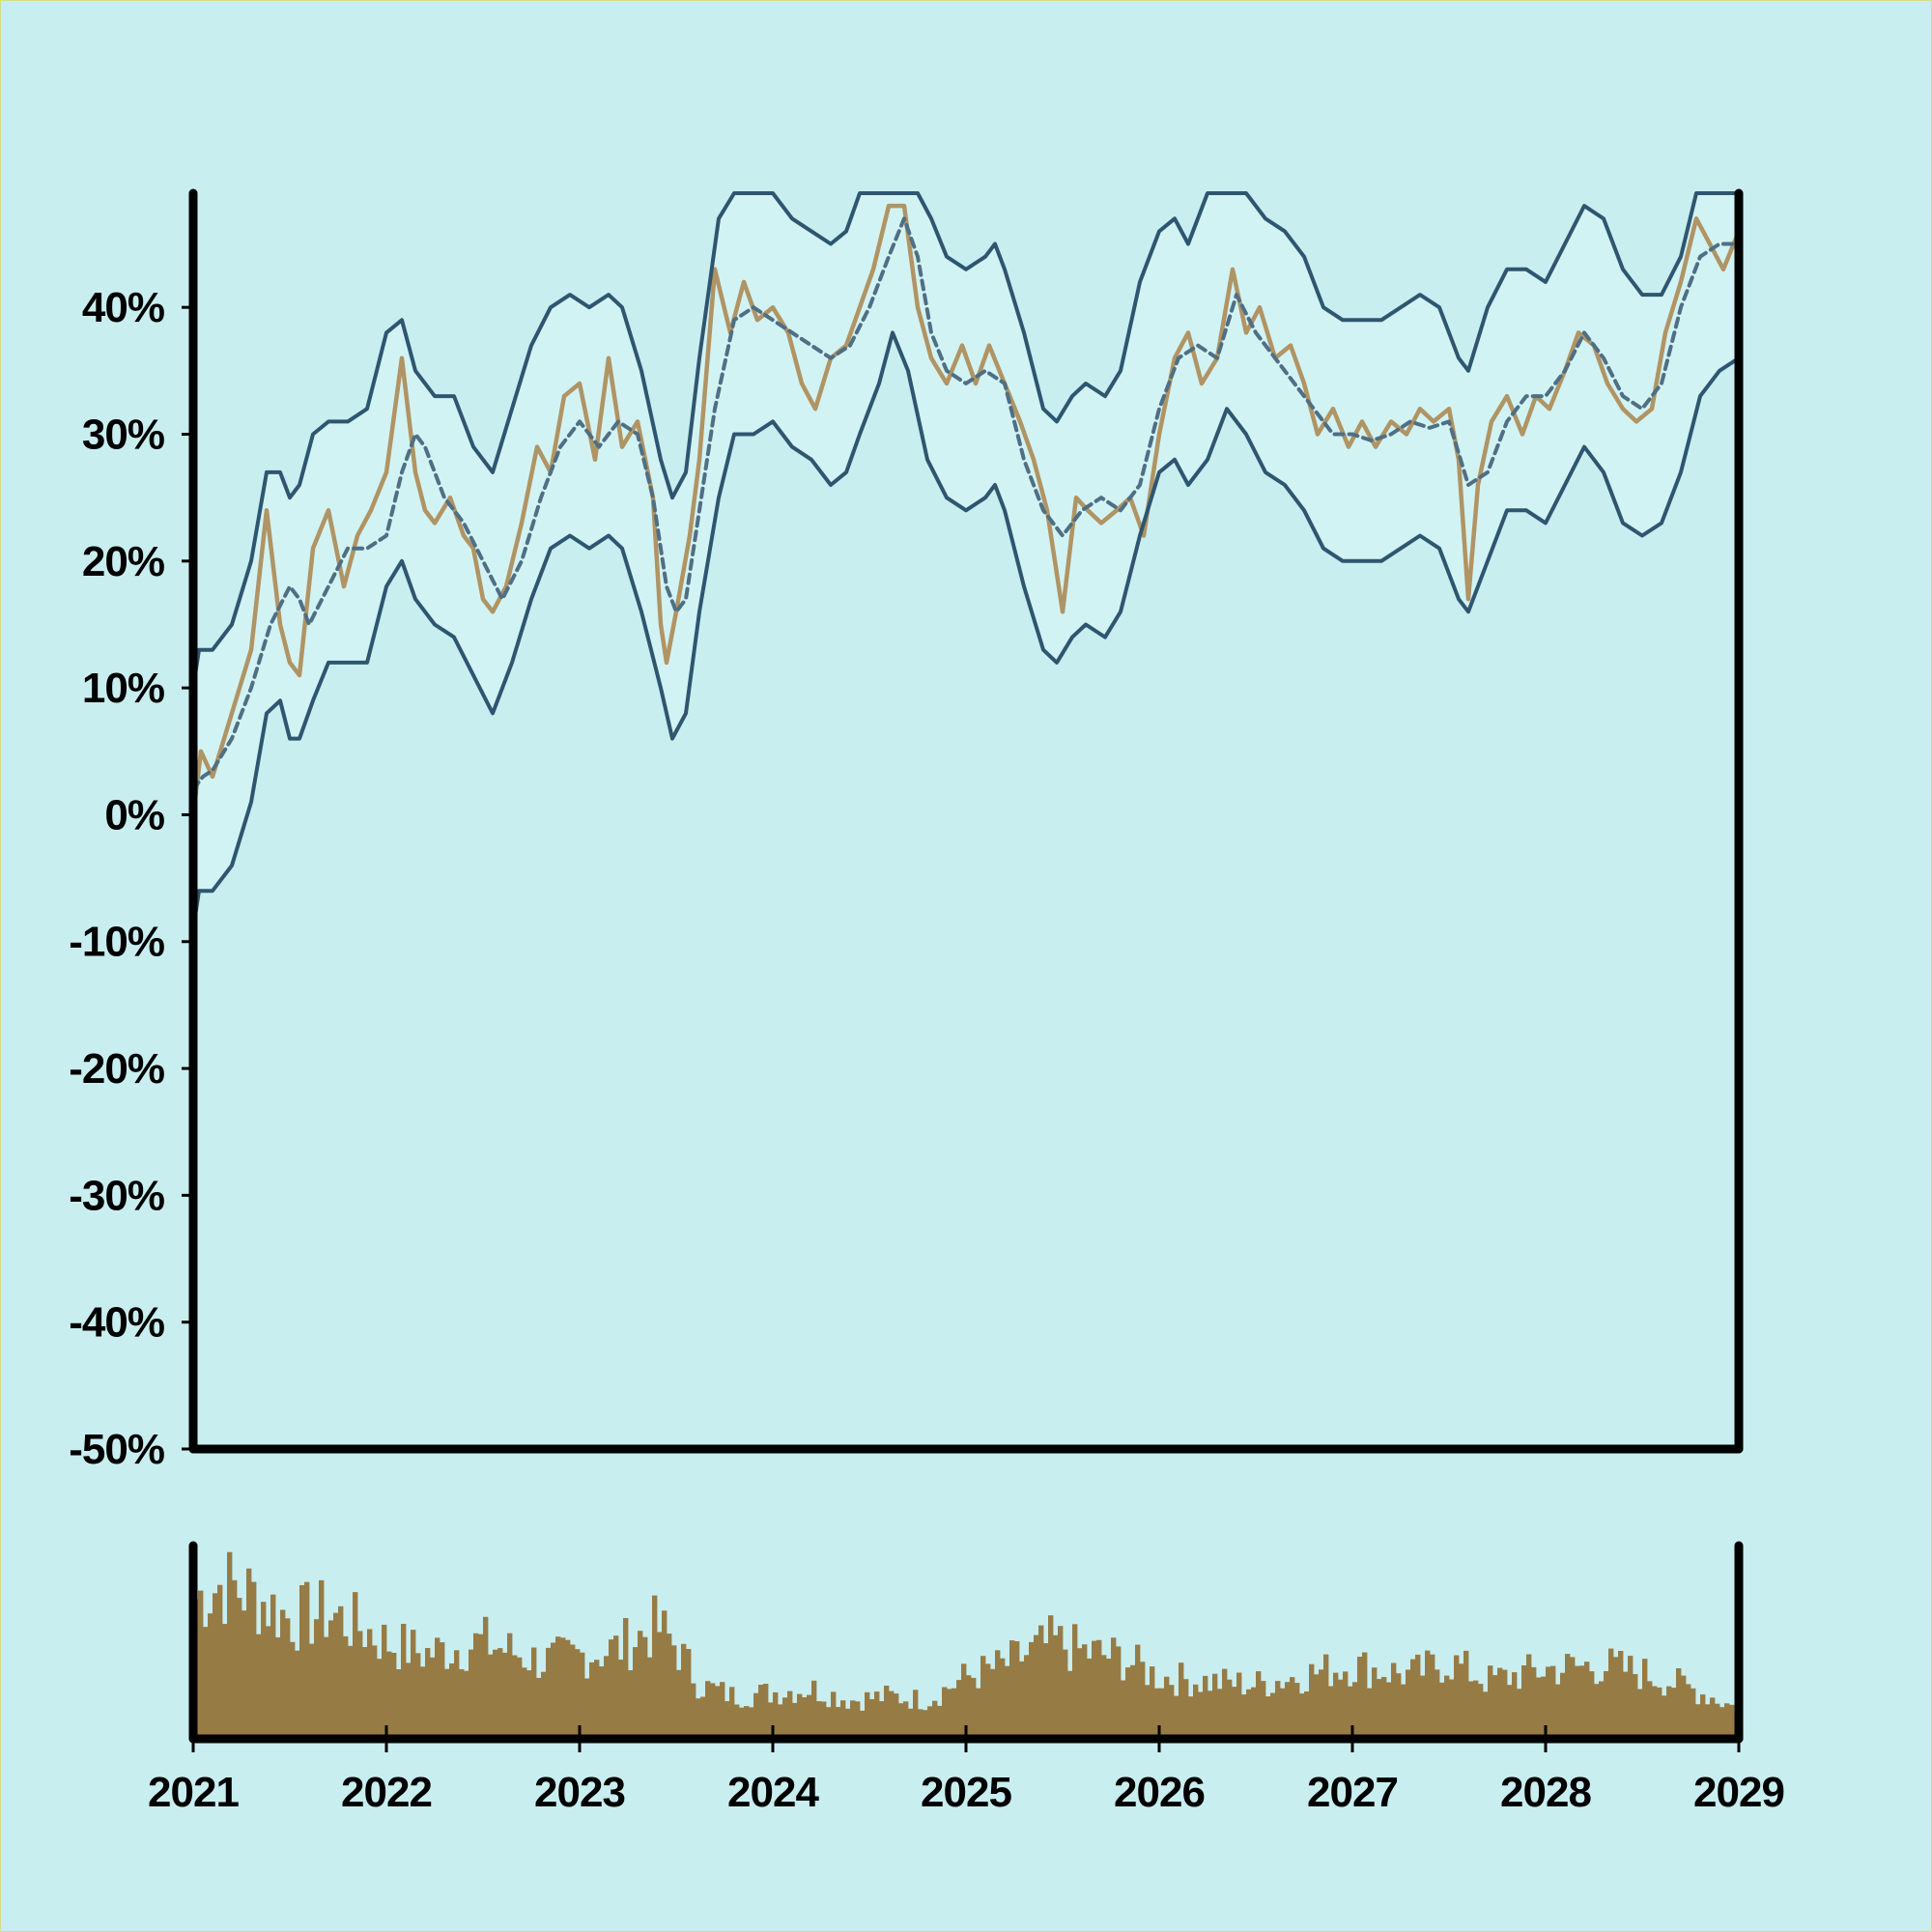  Describe the element at coordinates (116, 1449) in the screenshot. I see `y-tick-label: -50%` at that location.